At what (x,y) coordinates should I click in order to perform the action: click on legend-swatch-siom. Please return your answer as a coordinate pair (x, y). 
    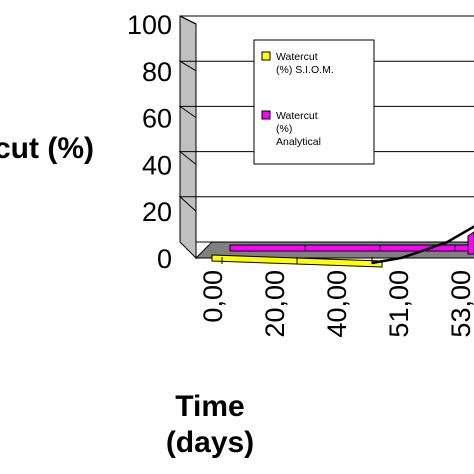
    Looking at the image, I should click on (266, 56).